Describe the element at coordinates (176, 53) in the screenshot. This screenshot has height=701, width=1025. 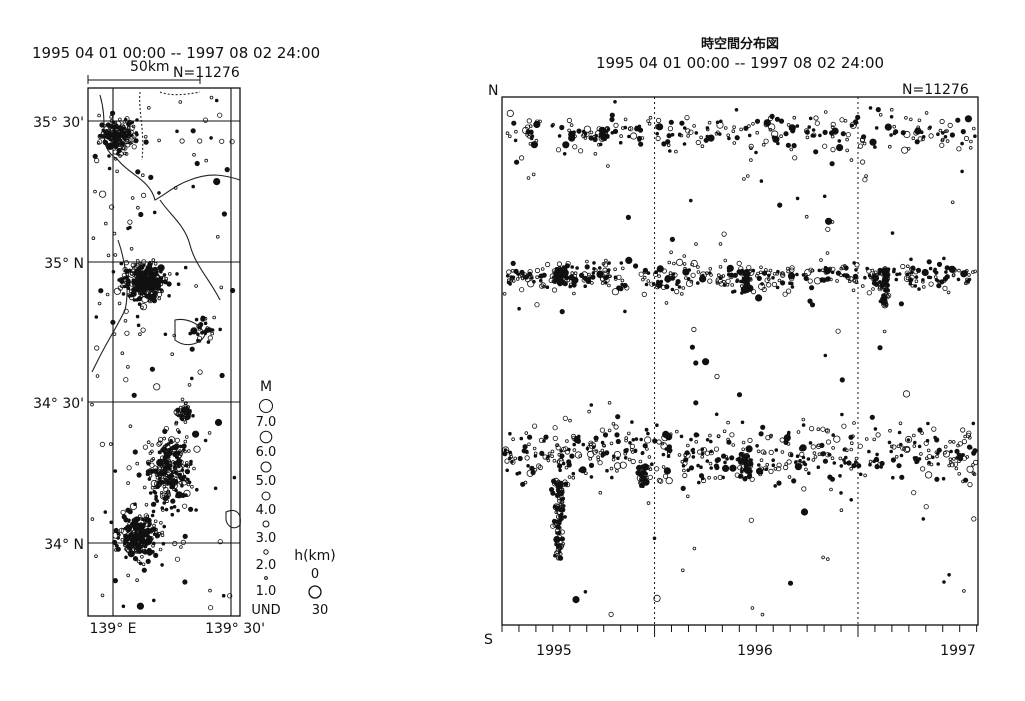
I see `map-period: 1995 04 01 00:00 -- 1997 08 02 24:00` at that location.